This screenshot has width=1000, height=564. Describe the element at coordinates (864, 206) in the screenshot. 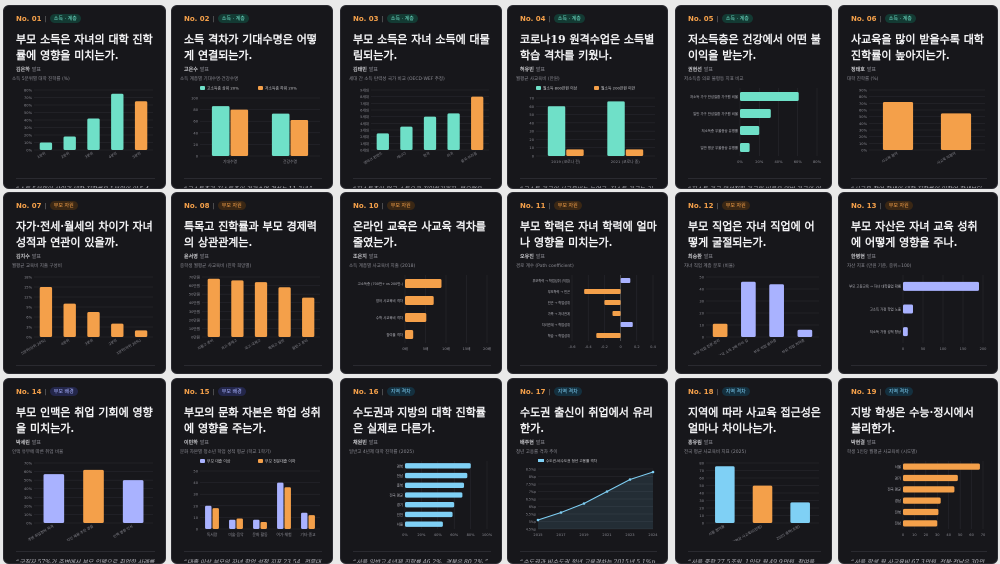

I see `slide-number: No. 13` at that location.